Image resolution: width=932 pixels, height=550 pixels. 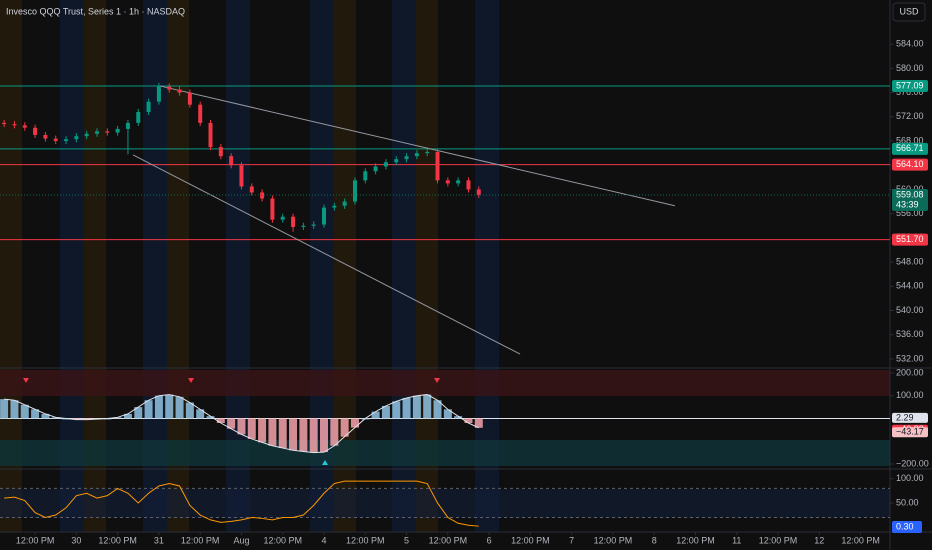 I want to click on y-tick-label: 532.00, so click(x=910, y=358).